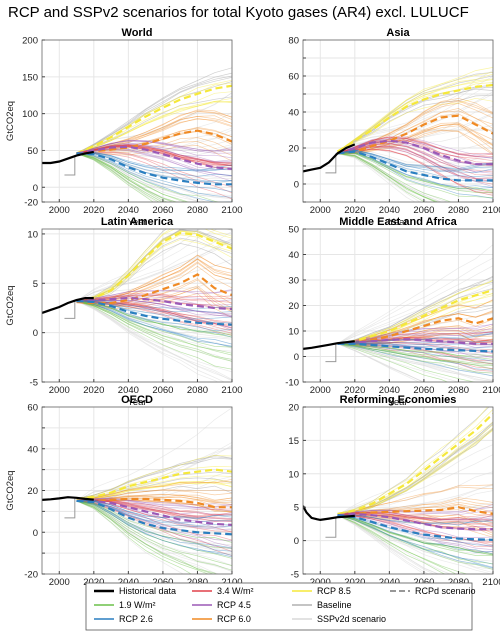 Image resolution: width=500 pixels, height=639 pixels. I want to click on x-tick-label: 2020, so click(93, 582).